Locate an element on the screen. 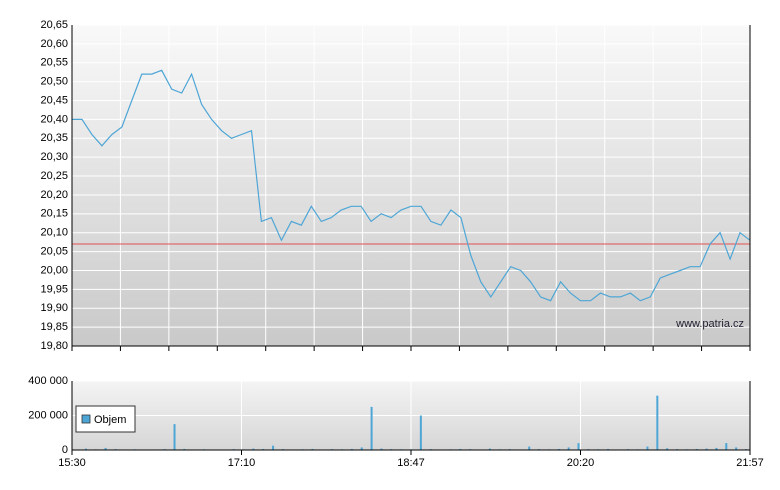 This screenshot has height=490, width=780. y-tick-label: 19,90 is located at coordinates (54, 308).